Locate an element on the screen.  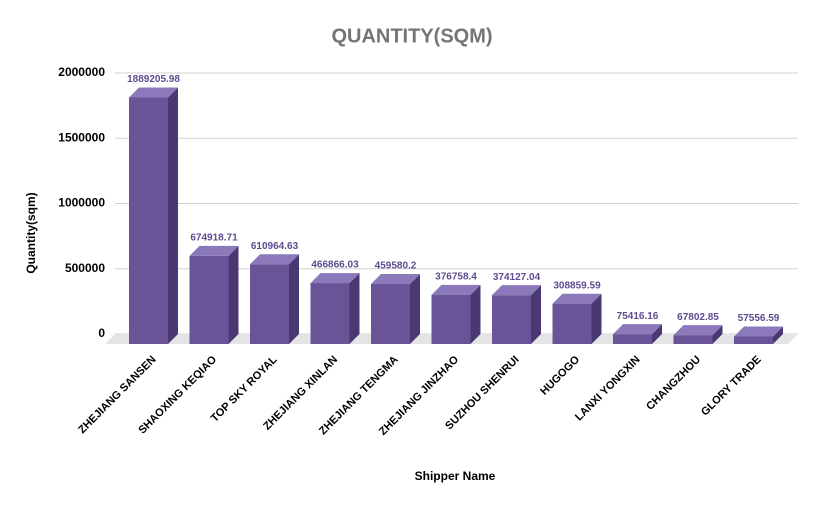
x-axis-title: Shipper Name is located at coordinates (455, 476).